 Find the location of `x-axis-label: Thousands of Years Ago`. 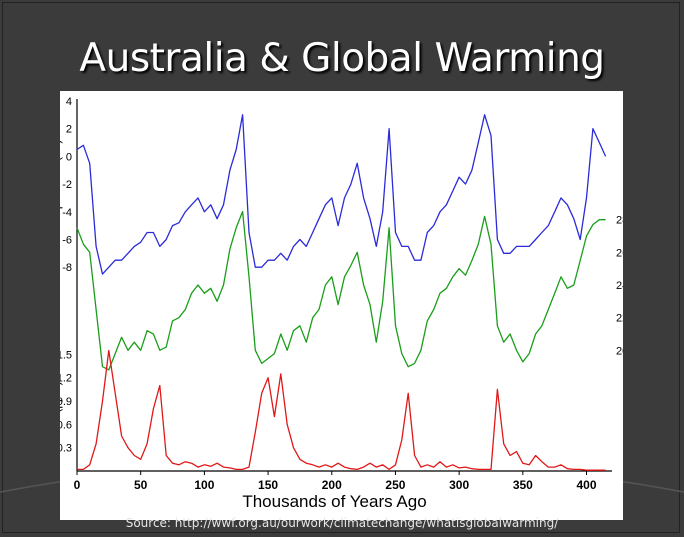

x-axis-label: Thousands of Years Ago is located at coordinates (334, 501).